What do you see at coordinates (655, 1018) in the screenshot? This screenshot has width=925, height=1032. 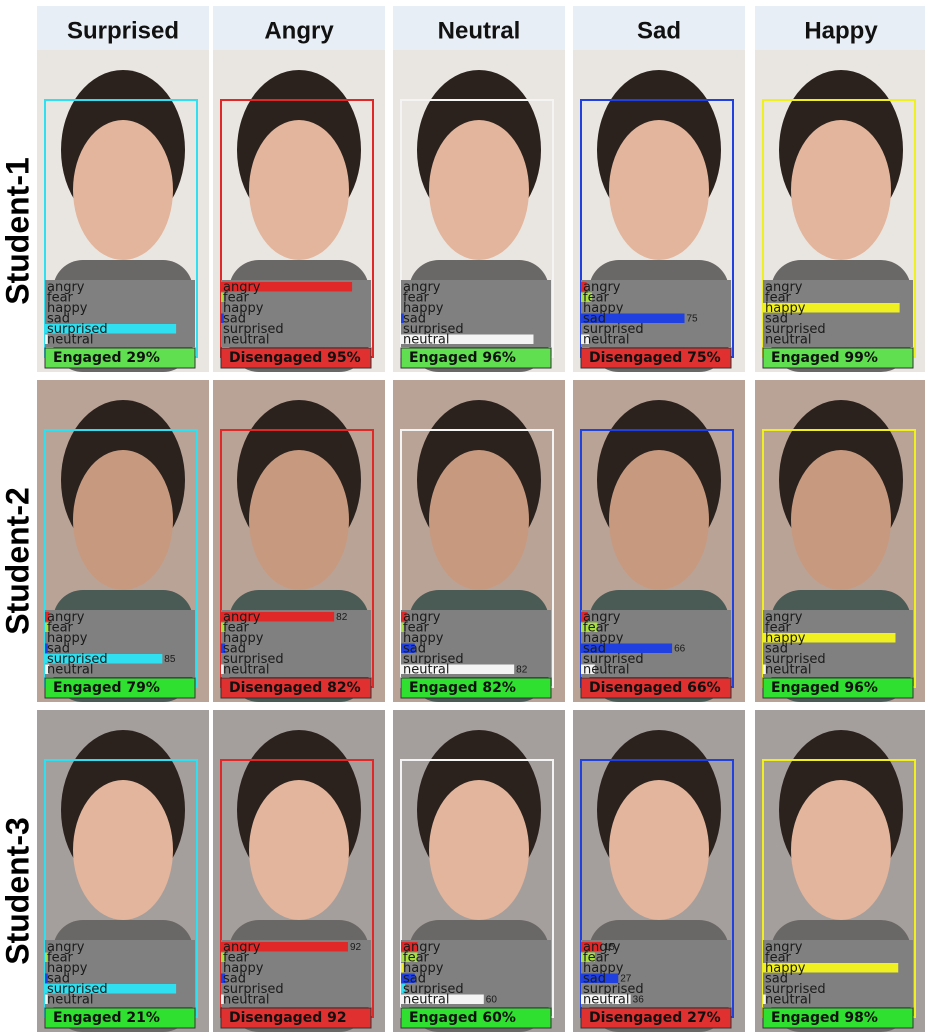 I see `status-text: Disengaged 27%` at bounding box center [655, 1018].